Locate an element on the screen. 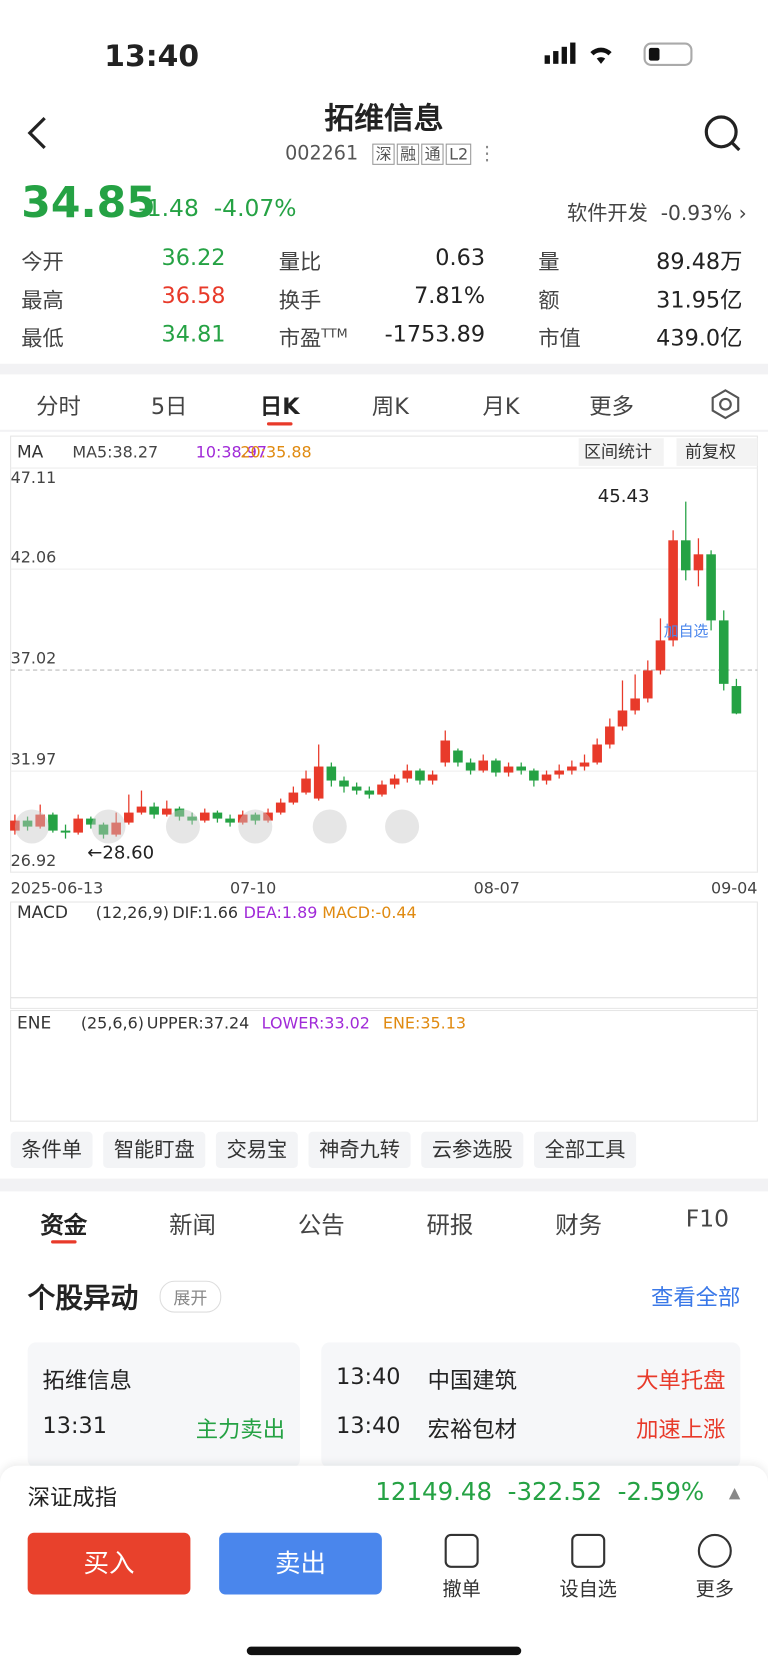 The image size is (768, 1669). news-tab: 资金 is located at coordinates (64, 1226).